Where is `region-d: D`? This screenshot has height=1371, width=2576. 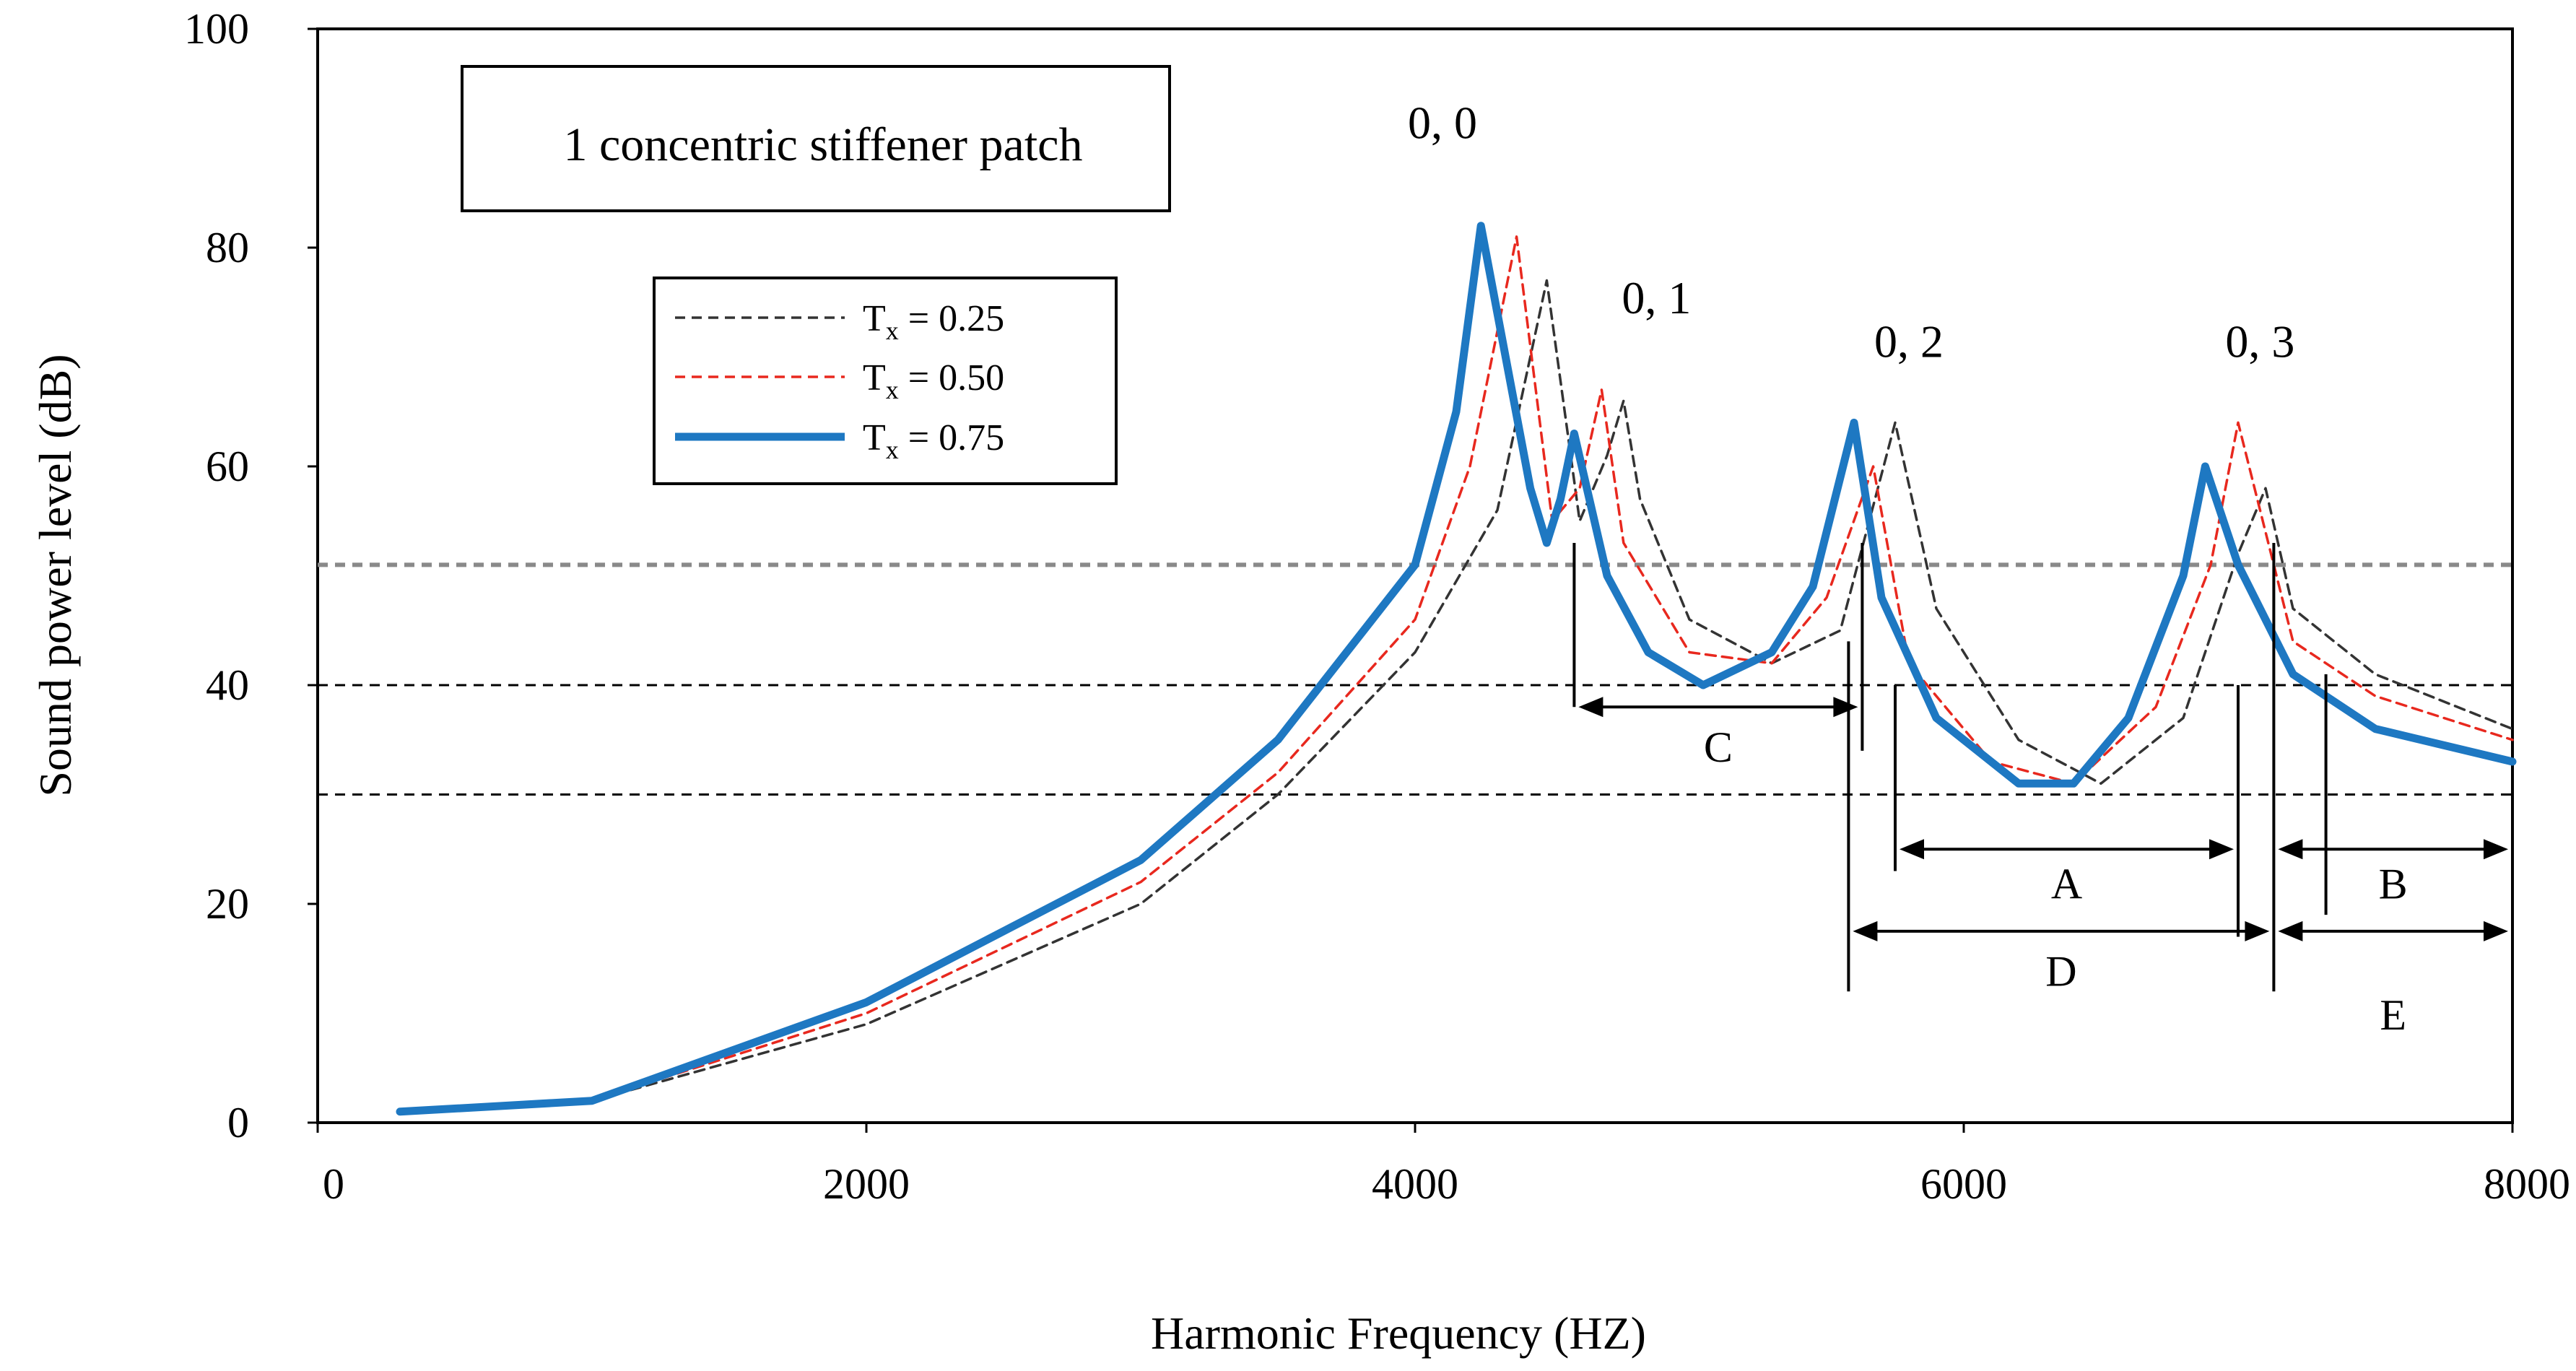
region-d: D is located at coordinates (2061, 958).